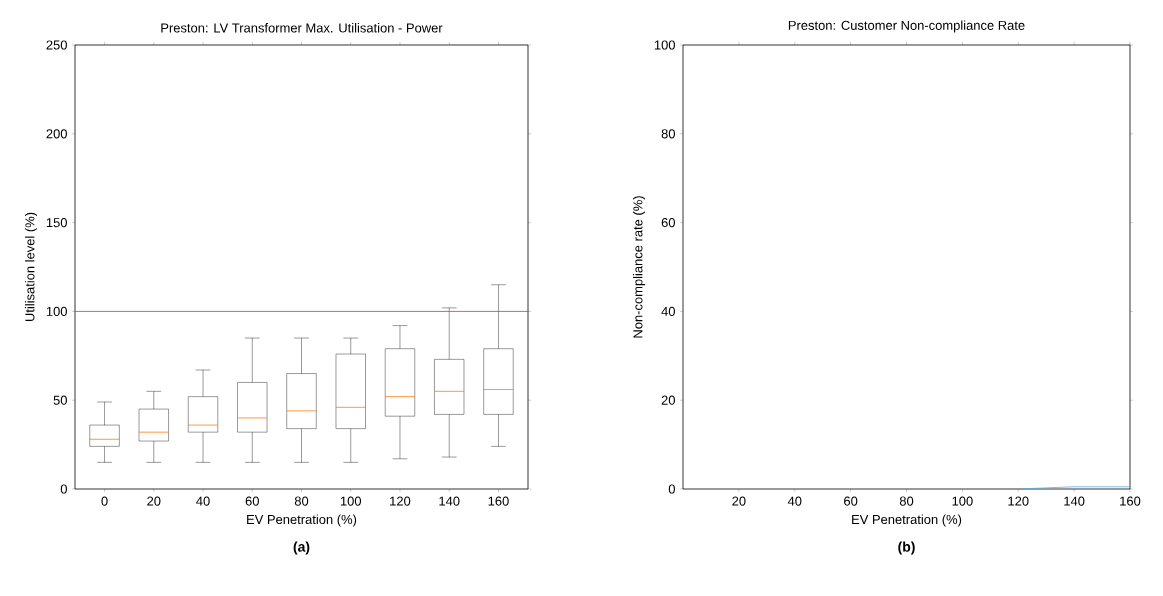  I want to click on y-tick-label: 150, so click(56, 223).